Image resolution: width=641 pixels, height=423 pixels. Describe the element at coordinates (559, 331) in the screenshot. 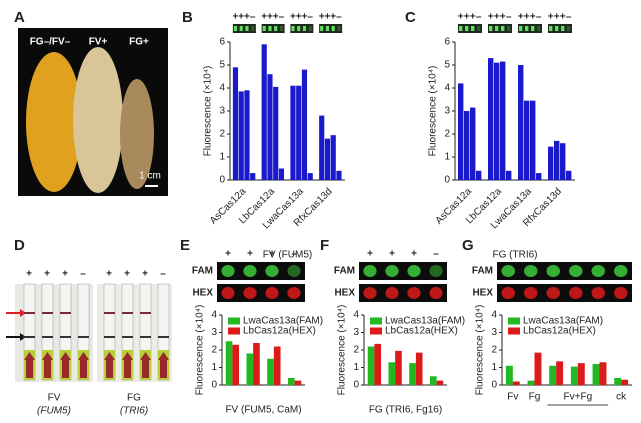

I see `legend-label: LbCas12a(HEX)` at that location.